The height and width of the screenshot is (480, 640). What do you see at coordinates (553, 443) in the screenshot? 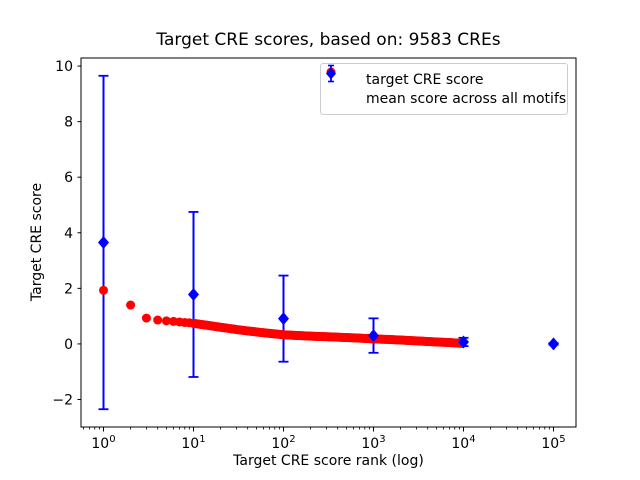
I see `x-tick-label: 10⁵` at bounding box center [553, 443].